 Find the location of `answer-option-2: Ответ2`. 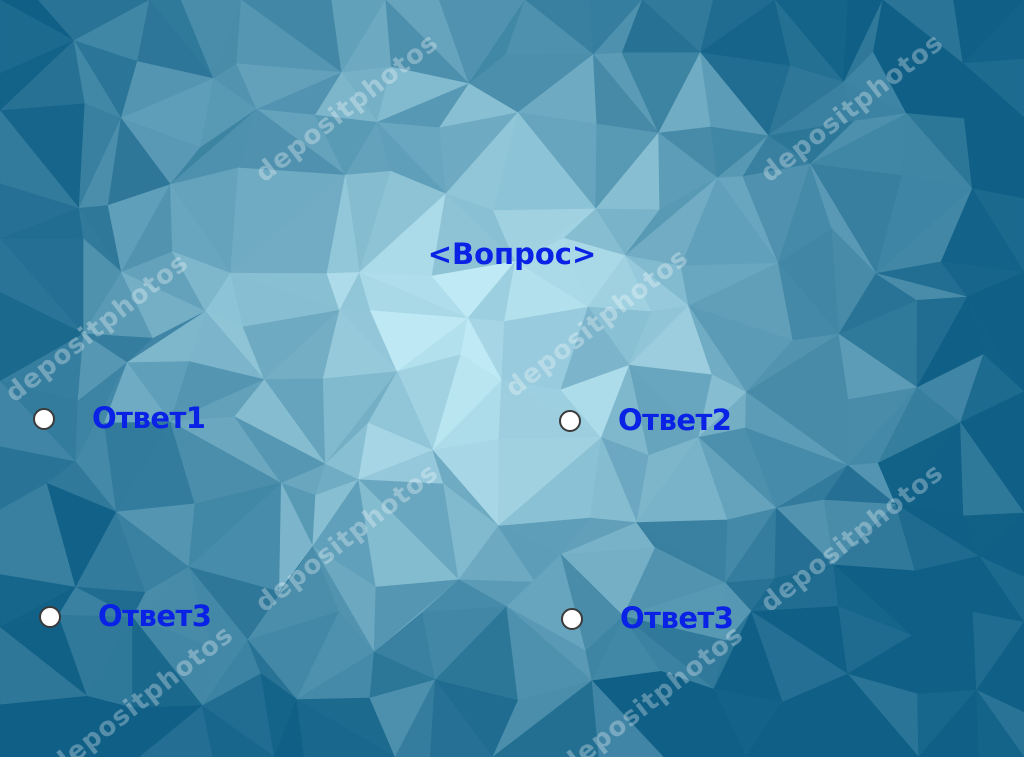

answer-option-2: Ответ2 is located at coordinates (645, 420).